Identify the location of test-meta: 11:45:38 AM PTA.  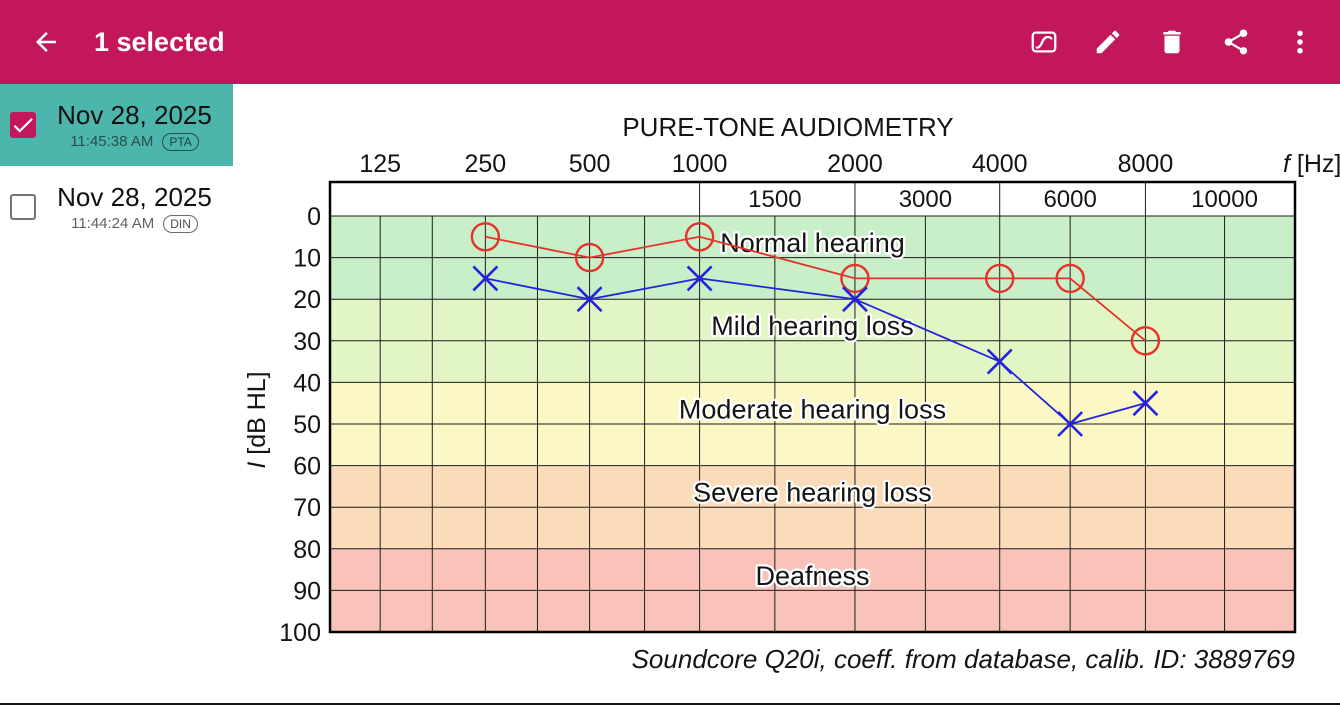
(134, 141).